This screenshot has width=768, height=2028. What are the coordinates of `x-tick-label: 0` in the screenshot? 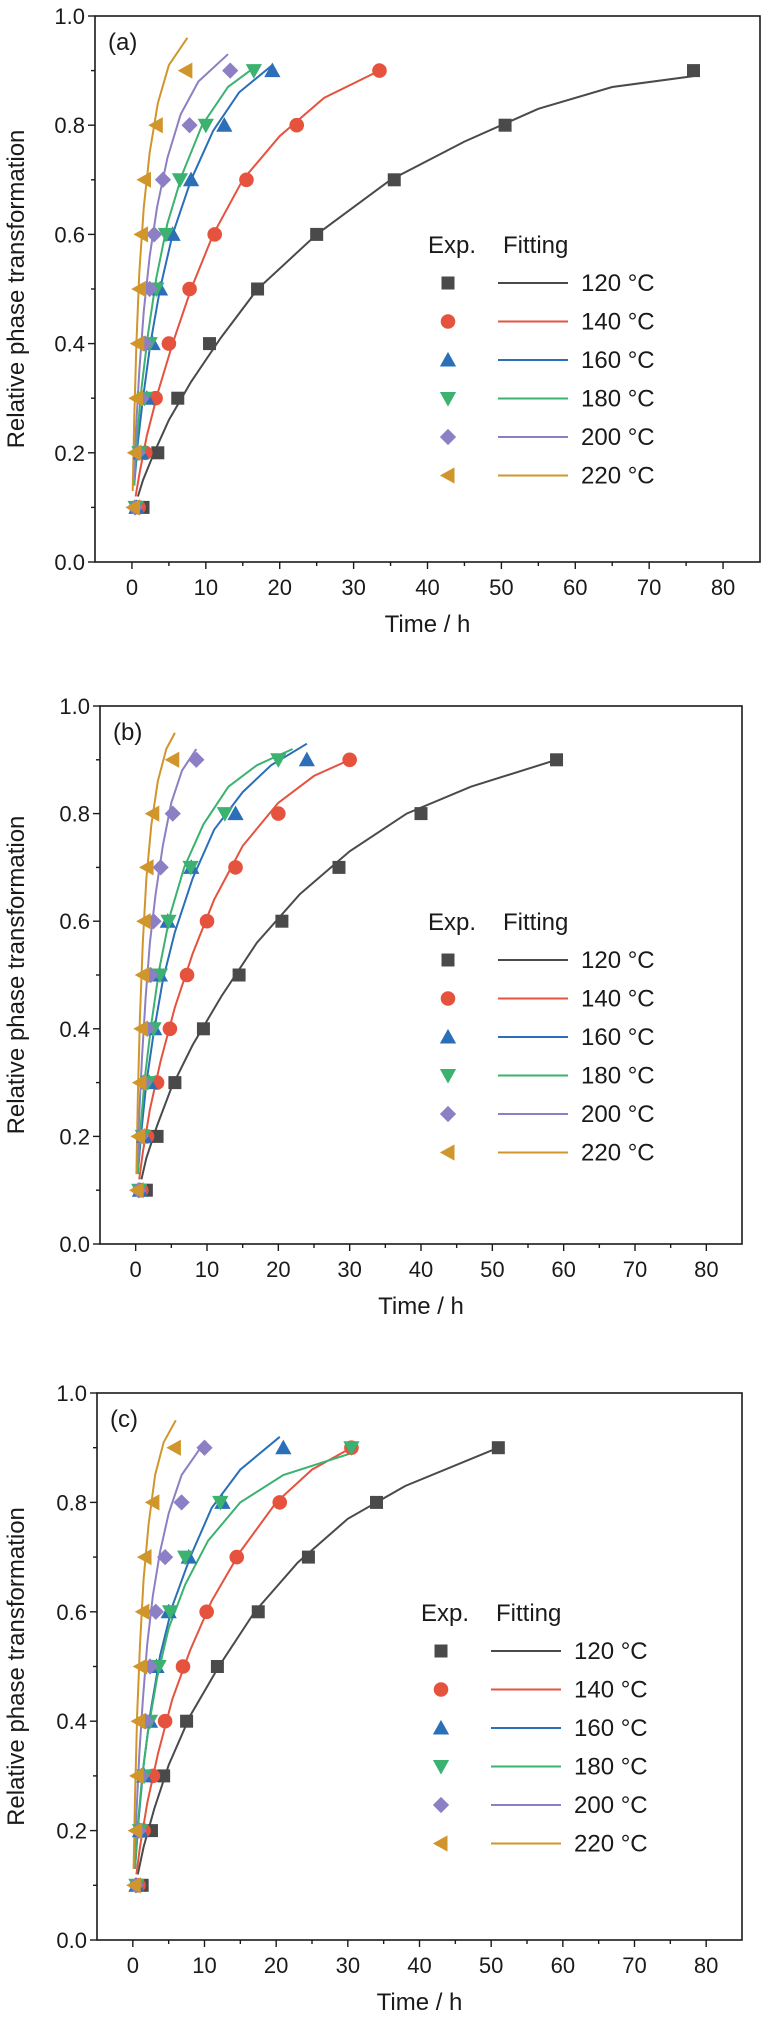 It's located at (132, 587).